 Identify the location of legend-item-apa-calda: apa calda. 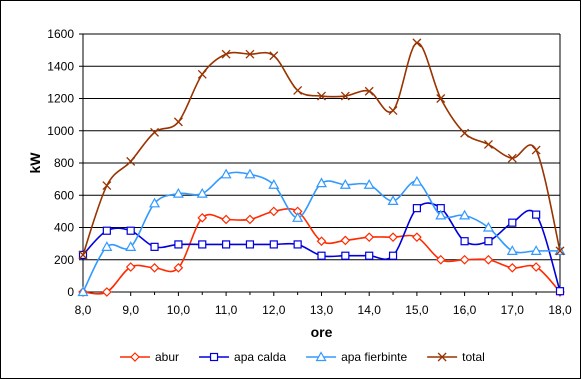
(242, 357).